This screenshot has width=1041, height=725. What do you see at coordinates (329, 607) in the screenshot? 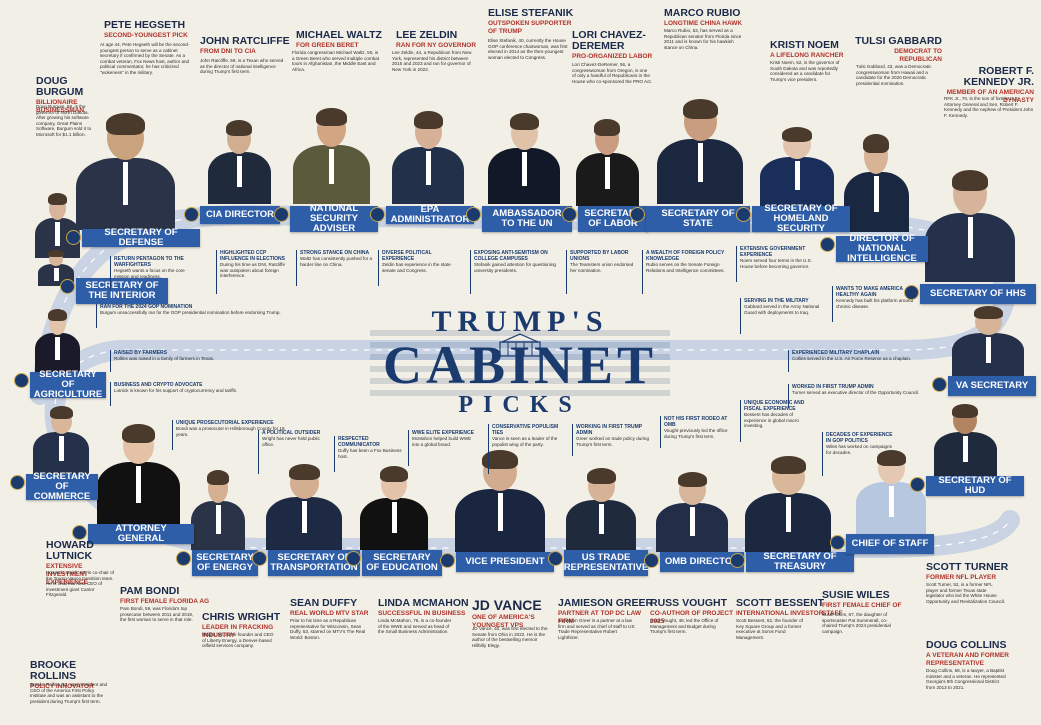
I see `name-duffy: SEAN DUFFY REAL WORLD MTV STAR` at bounding box center [329, 607].